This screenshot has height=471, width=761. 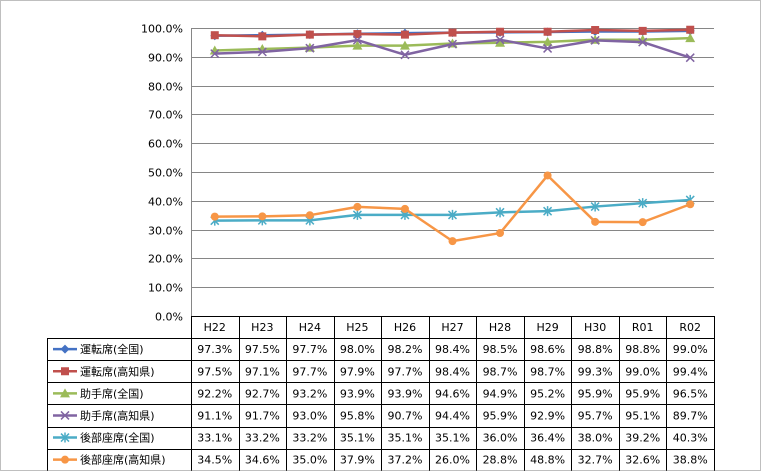 What do you see at coordinates (547, 460) in the screenshot?
I see `data-value-label: 48.8%` at bounding box center [547, 460].